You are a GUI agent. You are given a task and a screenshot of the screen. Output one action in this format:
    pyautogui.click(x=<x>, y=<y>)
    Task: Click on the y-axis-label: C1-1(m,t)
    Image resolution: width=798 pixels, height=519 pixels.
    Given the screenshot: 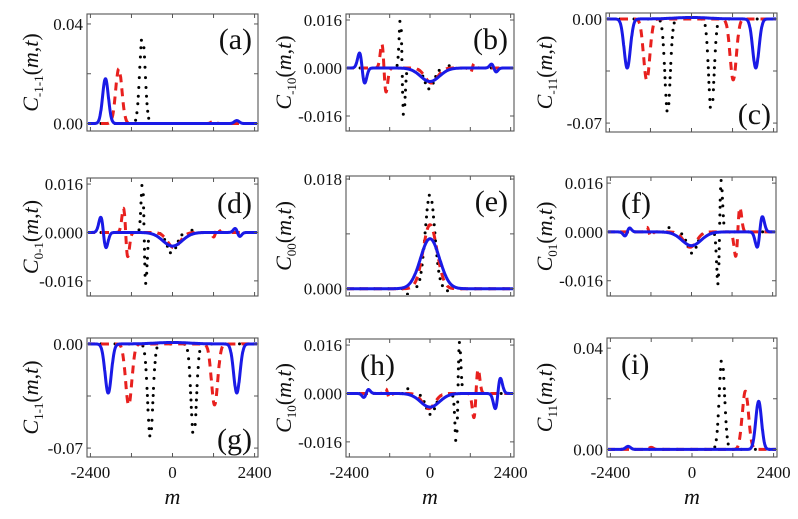 What is the action you would take?
    pyautogui.click(x=32, y=397)
    